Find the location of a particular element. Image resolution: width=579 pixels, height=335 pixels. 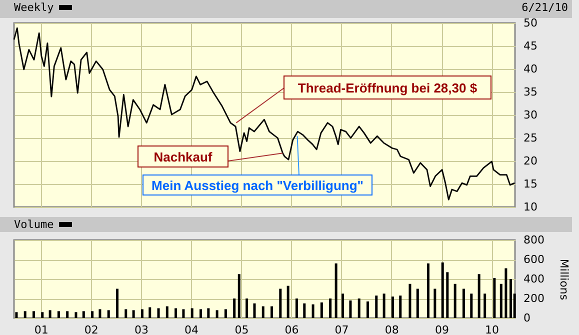

x-tick-label: 06 is located at coordinates (291, 329).